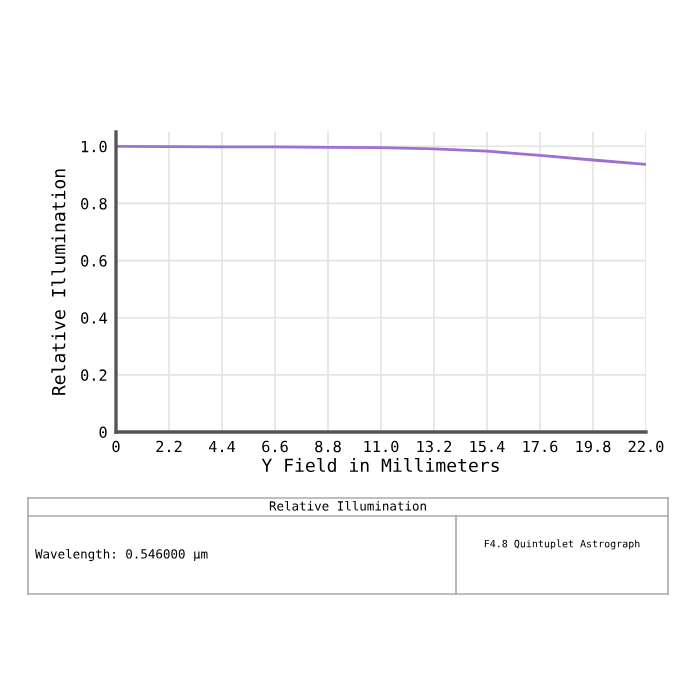 The height and width of the screenshot is (700, 700). I want to click on x-axis-title: Y Field in Millimeters, so click(380, 465).